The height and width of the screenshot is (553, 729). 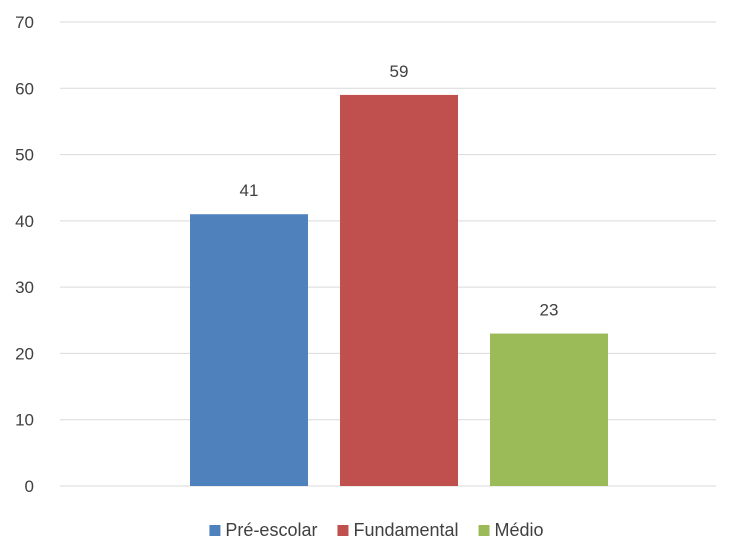 I want to click on bar-fundamental, so click(x=399, y=290).